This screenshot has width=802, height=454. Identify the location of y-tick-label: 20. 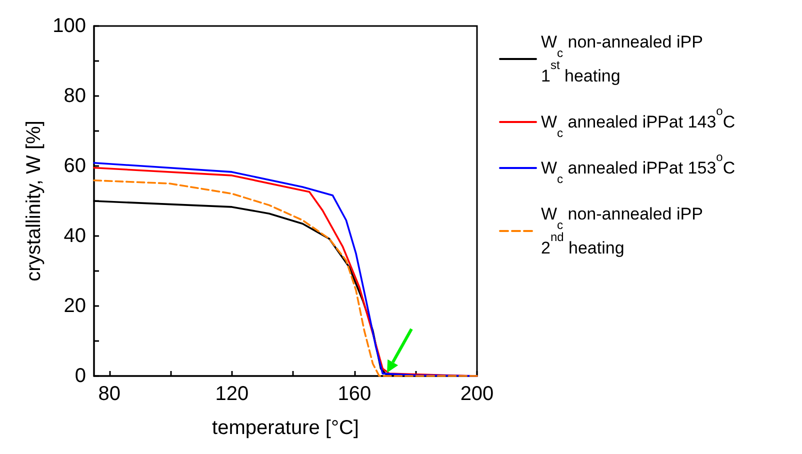
(75, 306).